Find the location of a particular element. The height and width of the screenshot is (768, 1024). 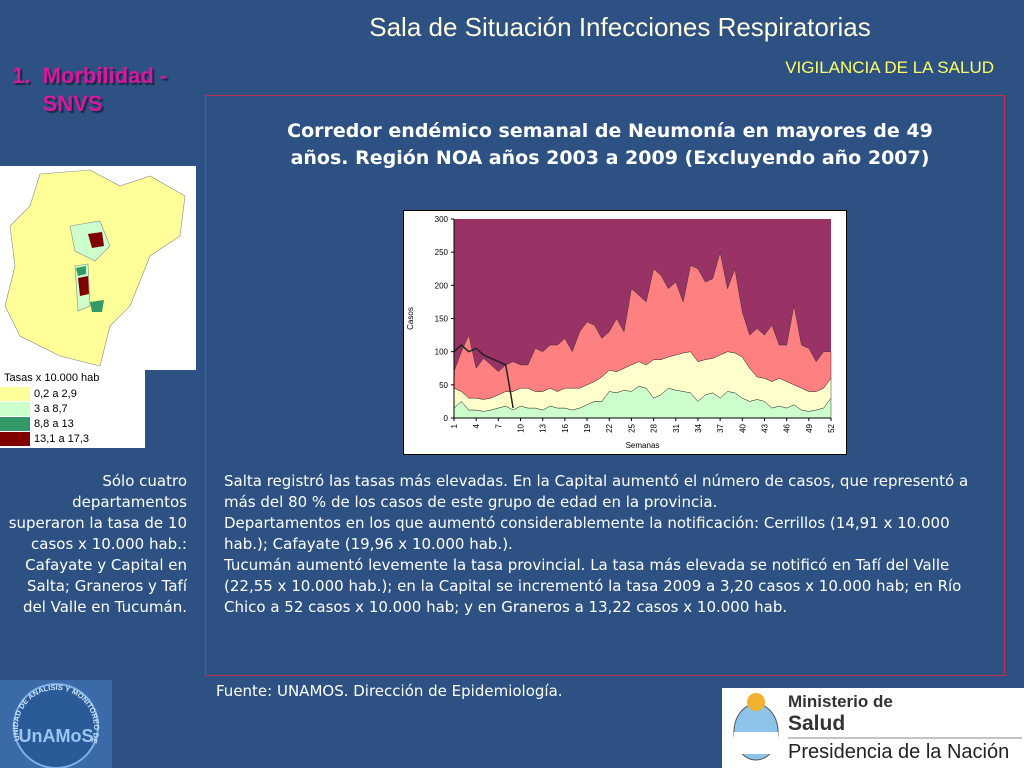

x-tick-label: 10 is located at coordinates (521, 427).